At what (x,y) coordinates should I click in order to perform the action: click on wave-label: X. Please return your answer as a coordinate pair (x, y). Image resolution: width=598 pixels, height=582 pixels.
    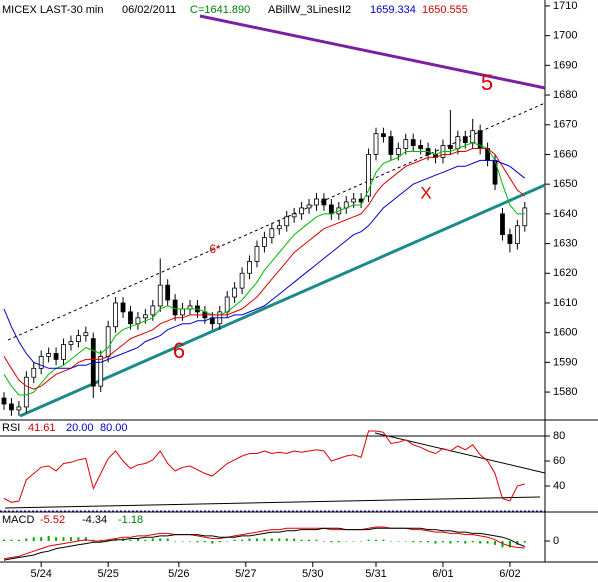
    Looking at the image, I should click on (425, 192).